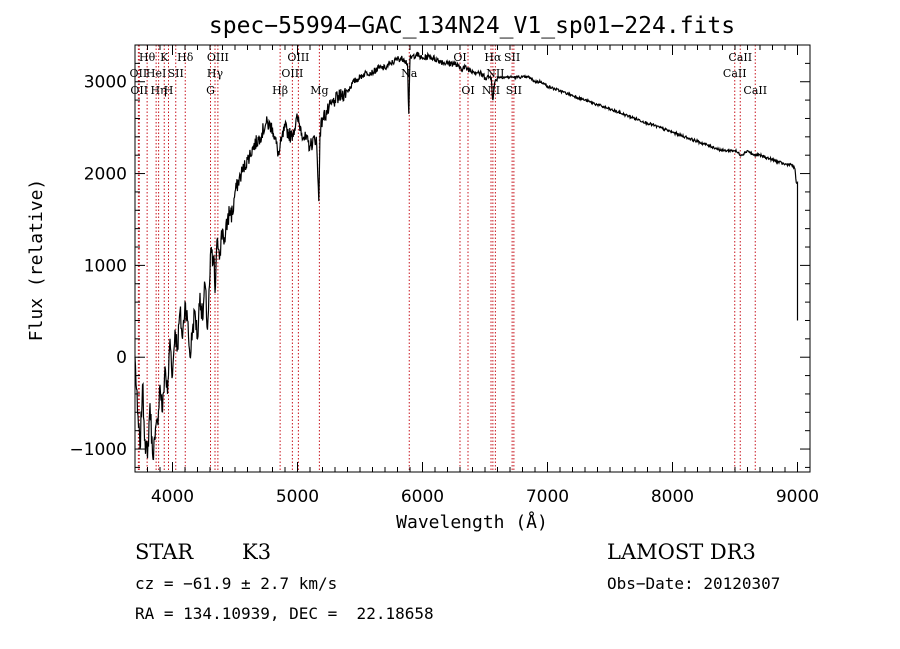  I want to click on x-tick-label: 5000, so click(297, 497).